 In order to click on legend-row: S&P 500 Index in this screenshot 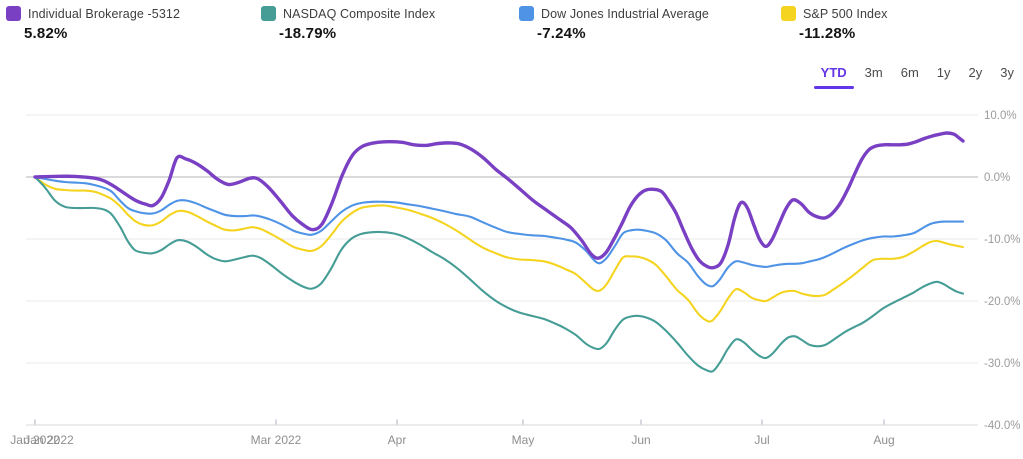, I will do `click(834, 13)`.